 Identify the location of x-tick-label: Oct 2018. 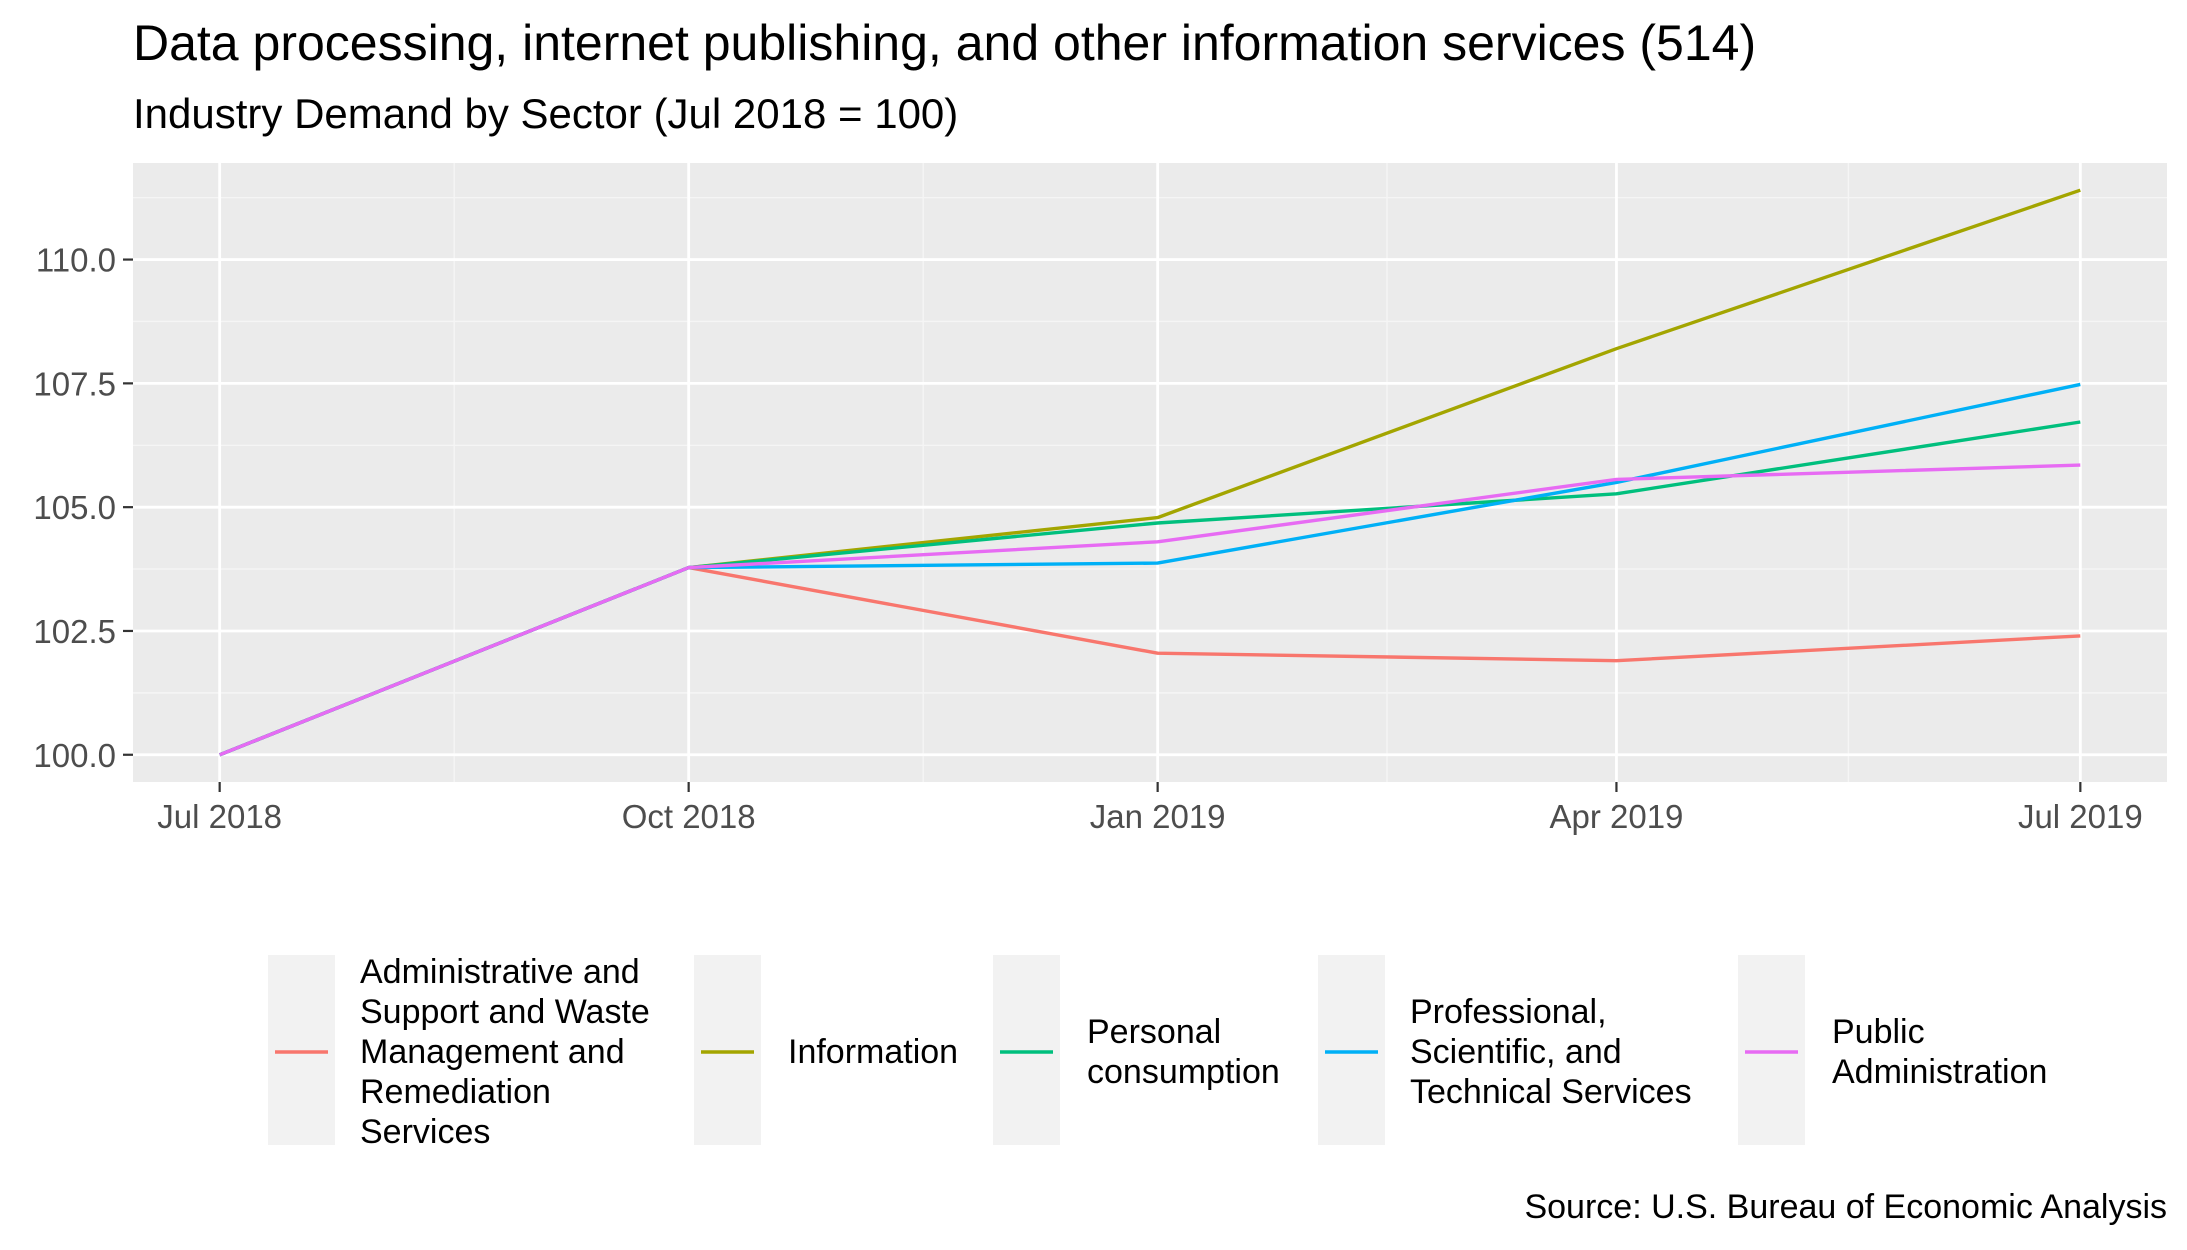
(689, 816).